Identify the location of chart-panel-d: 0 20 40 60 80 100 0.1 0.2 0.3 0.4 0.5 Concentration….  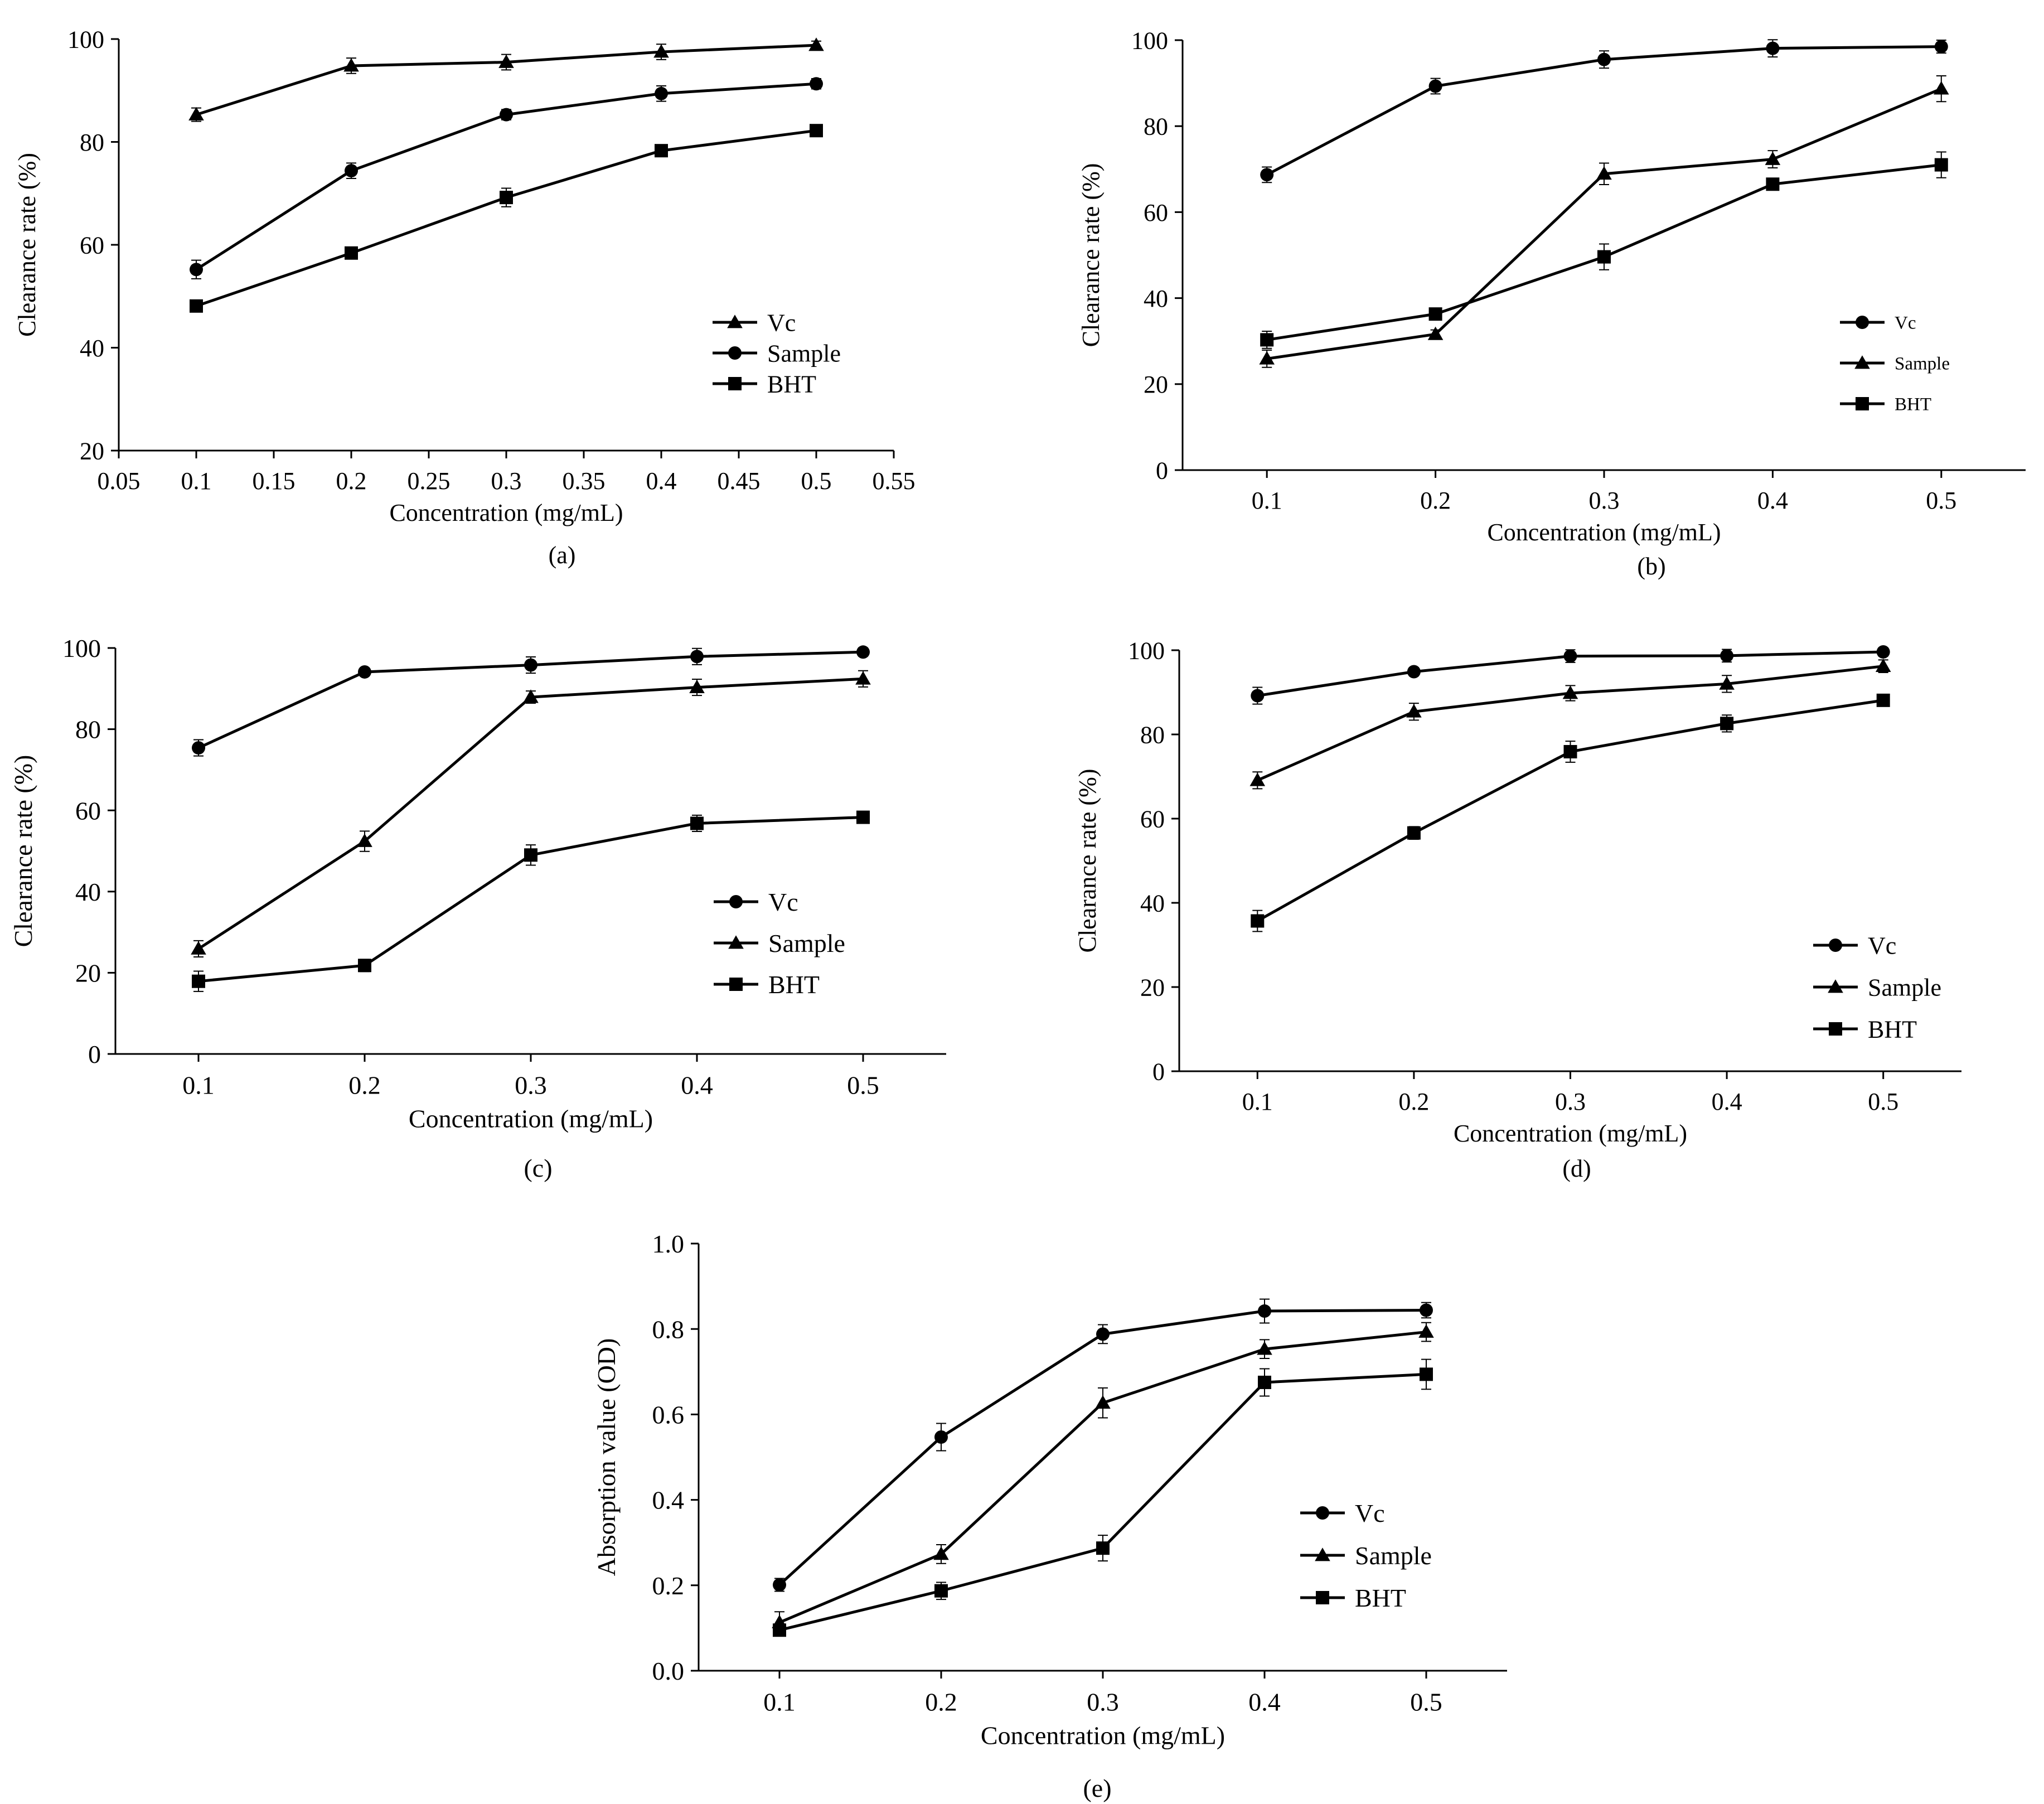
(1518, 909).